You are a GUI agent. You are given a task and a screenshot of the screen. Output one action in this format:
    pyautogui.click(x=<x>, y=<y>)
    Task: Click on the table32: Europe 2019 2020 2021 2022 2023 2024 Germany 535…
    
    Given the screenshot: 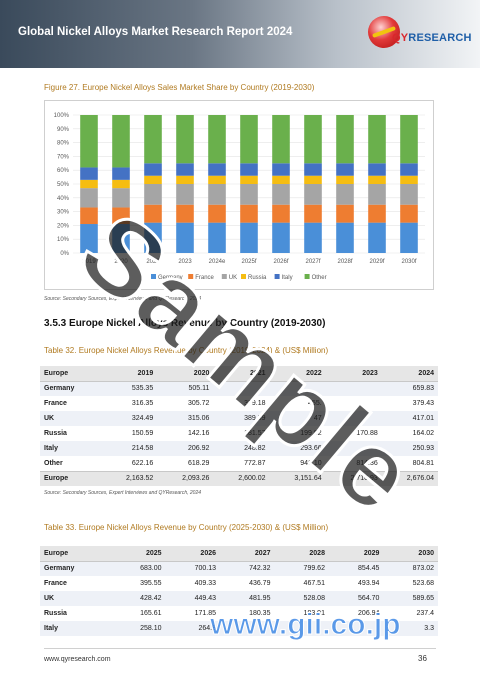 What is the action you would take?
    pyautogui.click(x=239, y=426)
    